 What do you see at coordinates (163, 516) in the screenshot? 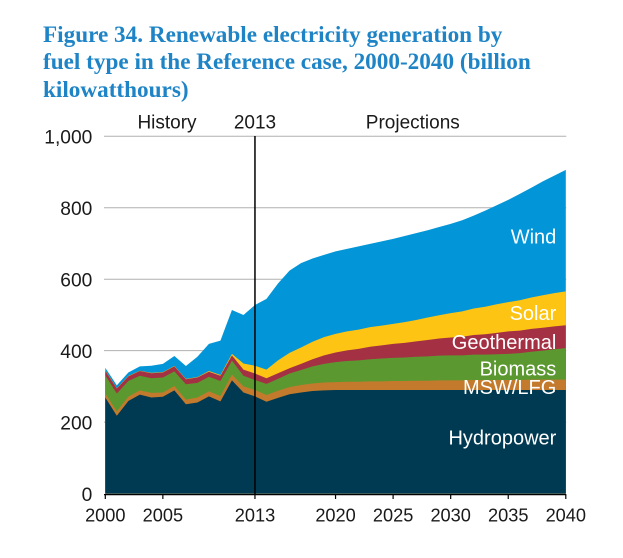
I see `svg-text: 2005` at bounding box center [163, 516].